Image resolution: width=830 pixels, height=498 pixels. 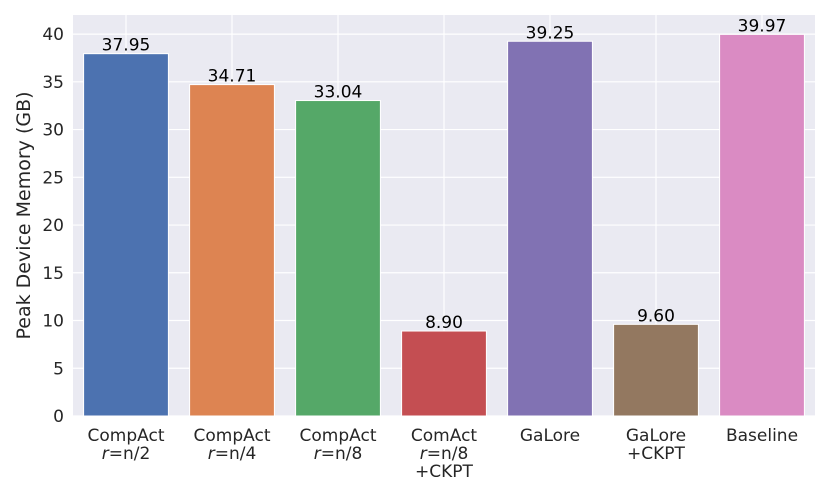 What do you see at coordinates (338, 445) in the screenshot?
I see `x-tick-label: CompAct r=n/8` at bounding box center [338, 445].